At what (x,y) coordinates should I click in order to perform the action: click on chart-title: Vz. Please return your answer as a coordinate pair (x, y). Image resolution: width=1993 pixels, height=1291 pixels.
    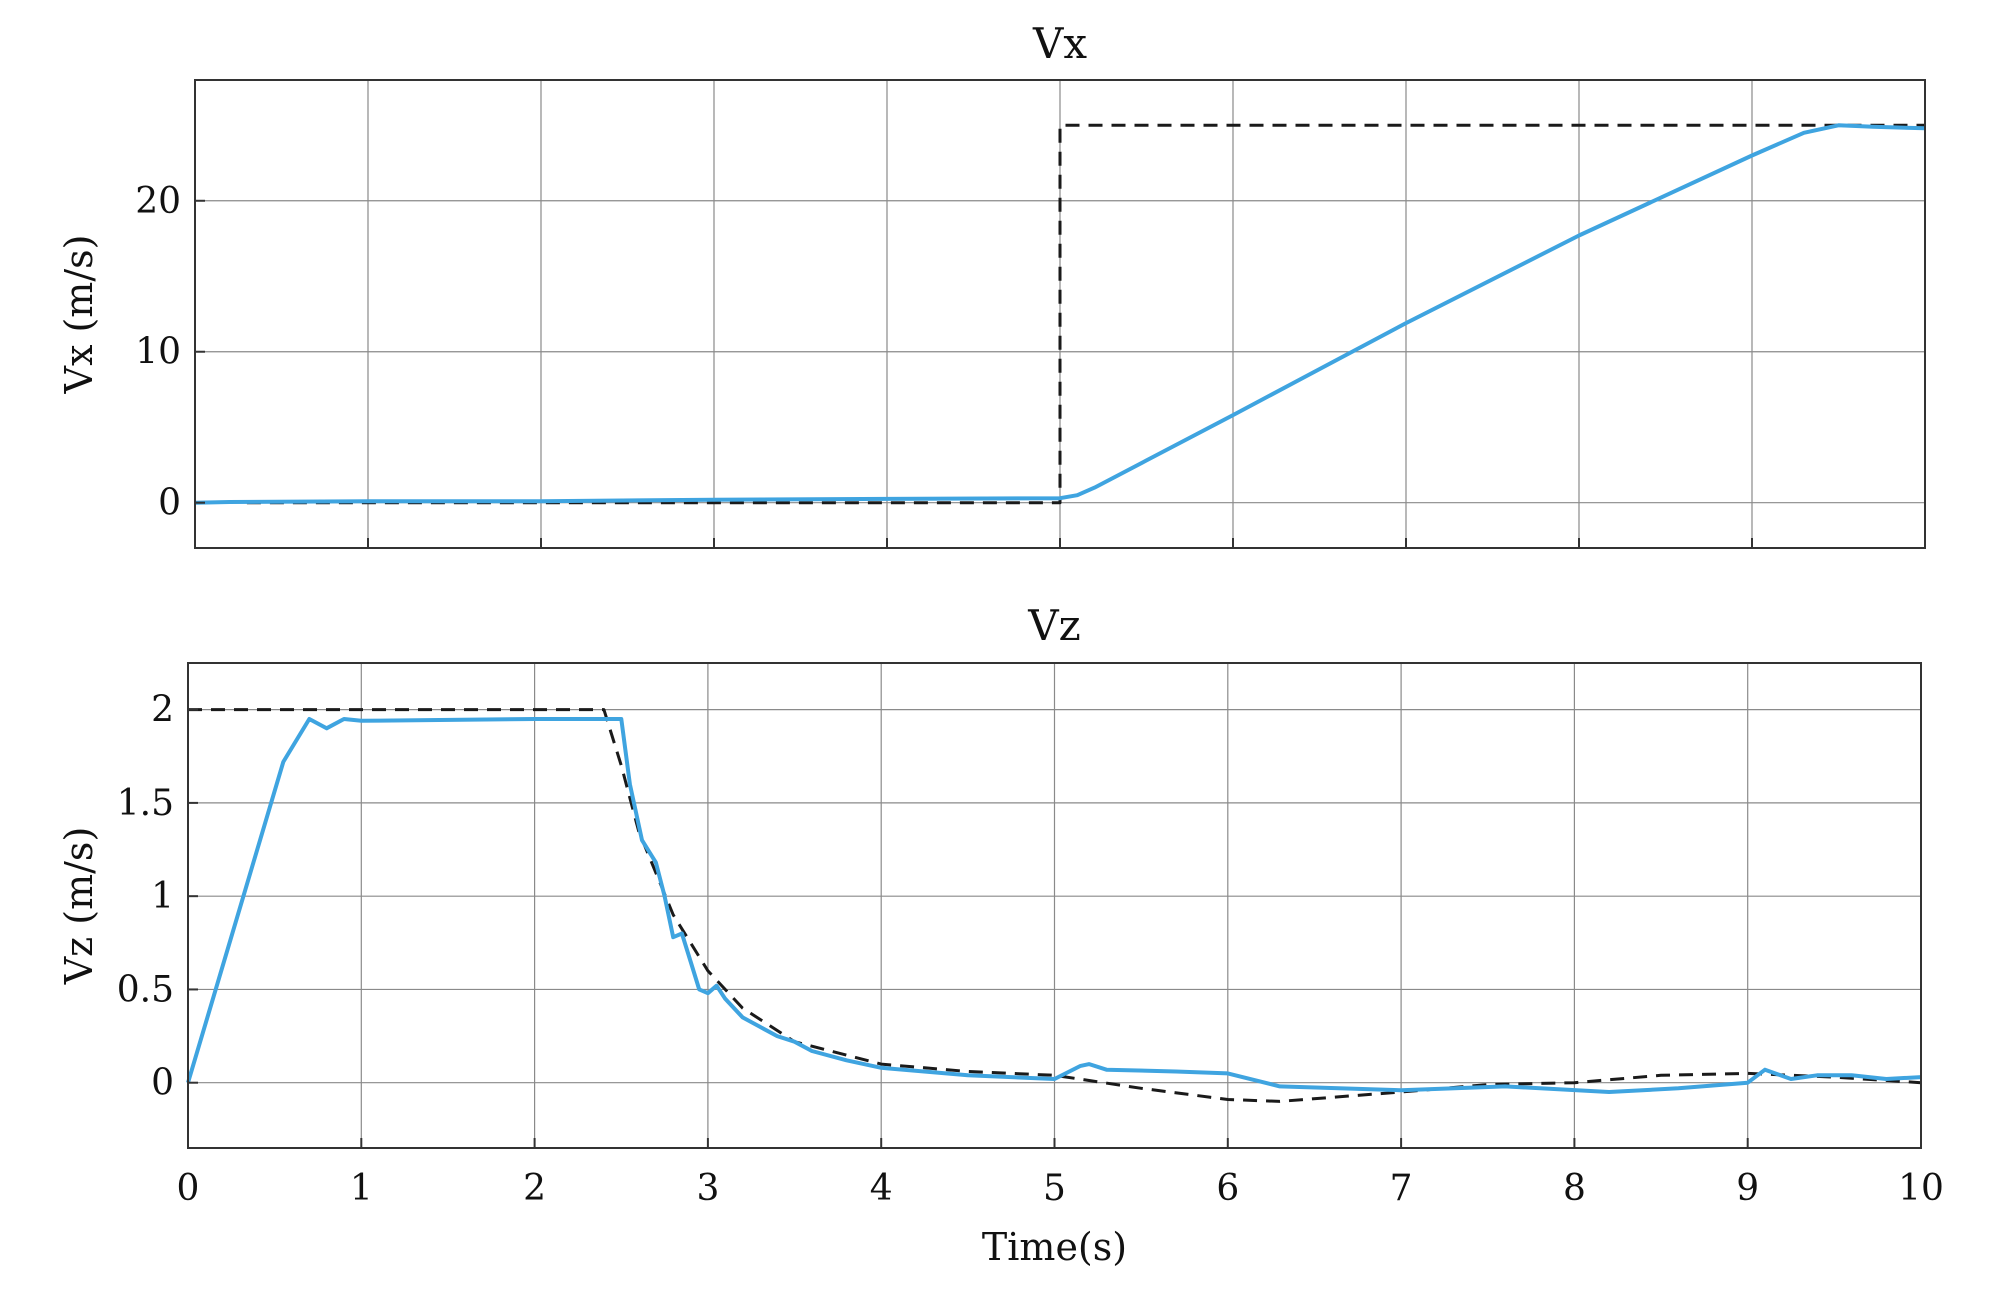
    Looking at the image, I should click on (1053, 625).